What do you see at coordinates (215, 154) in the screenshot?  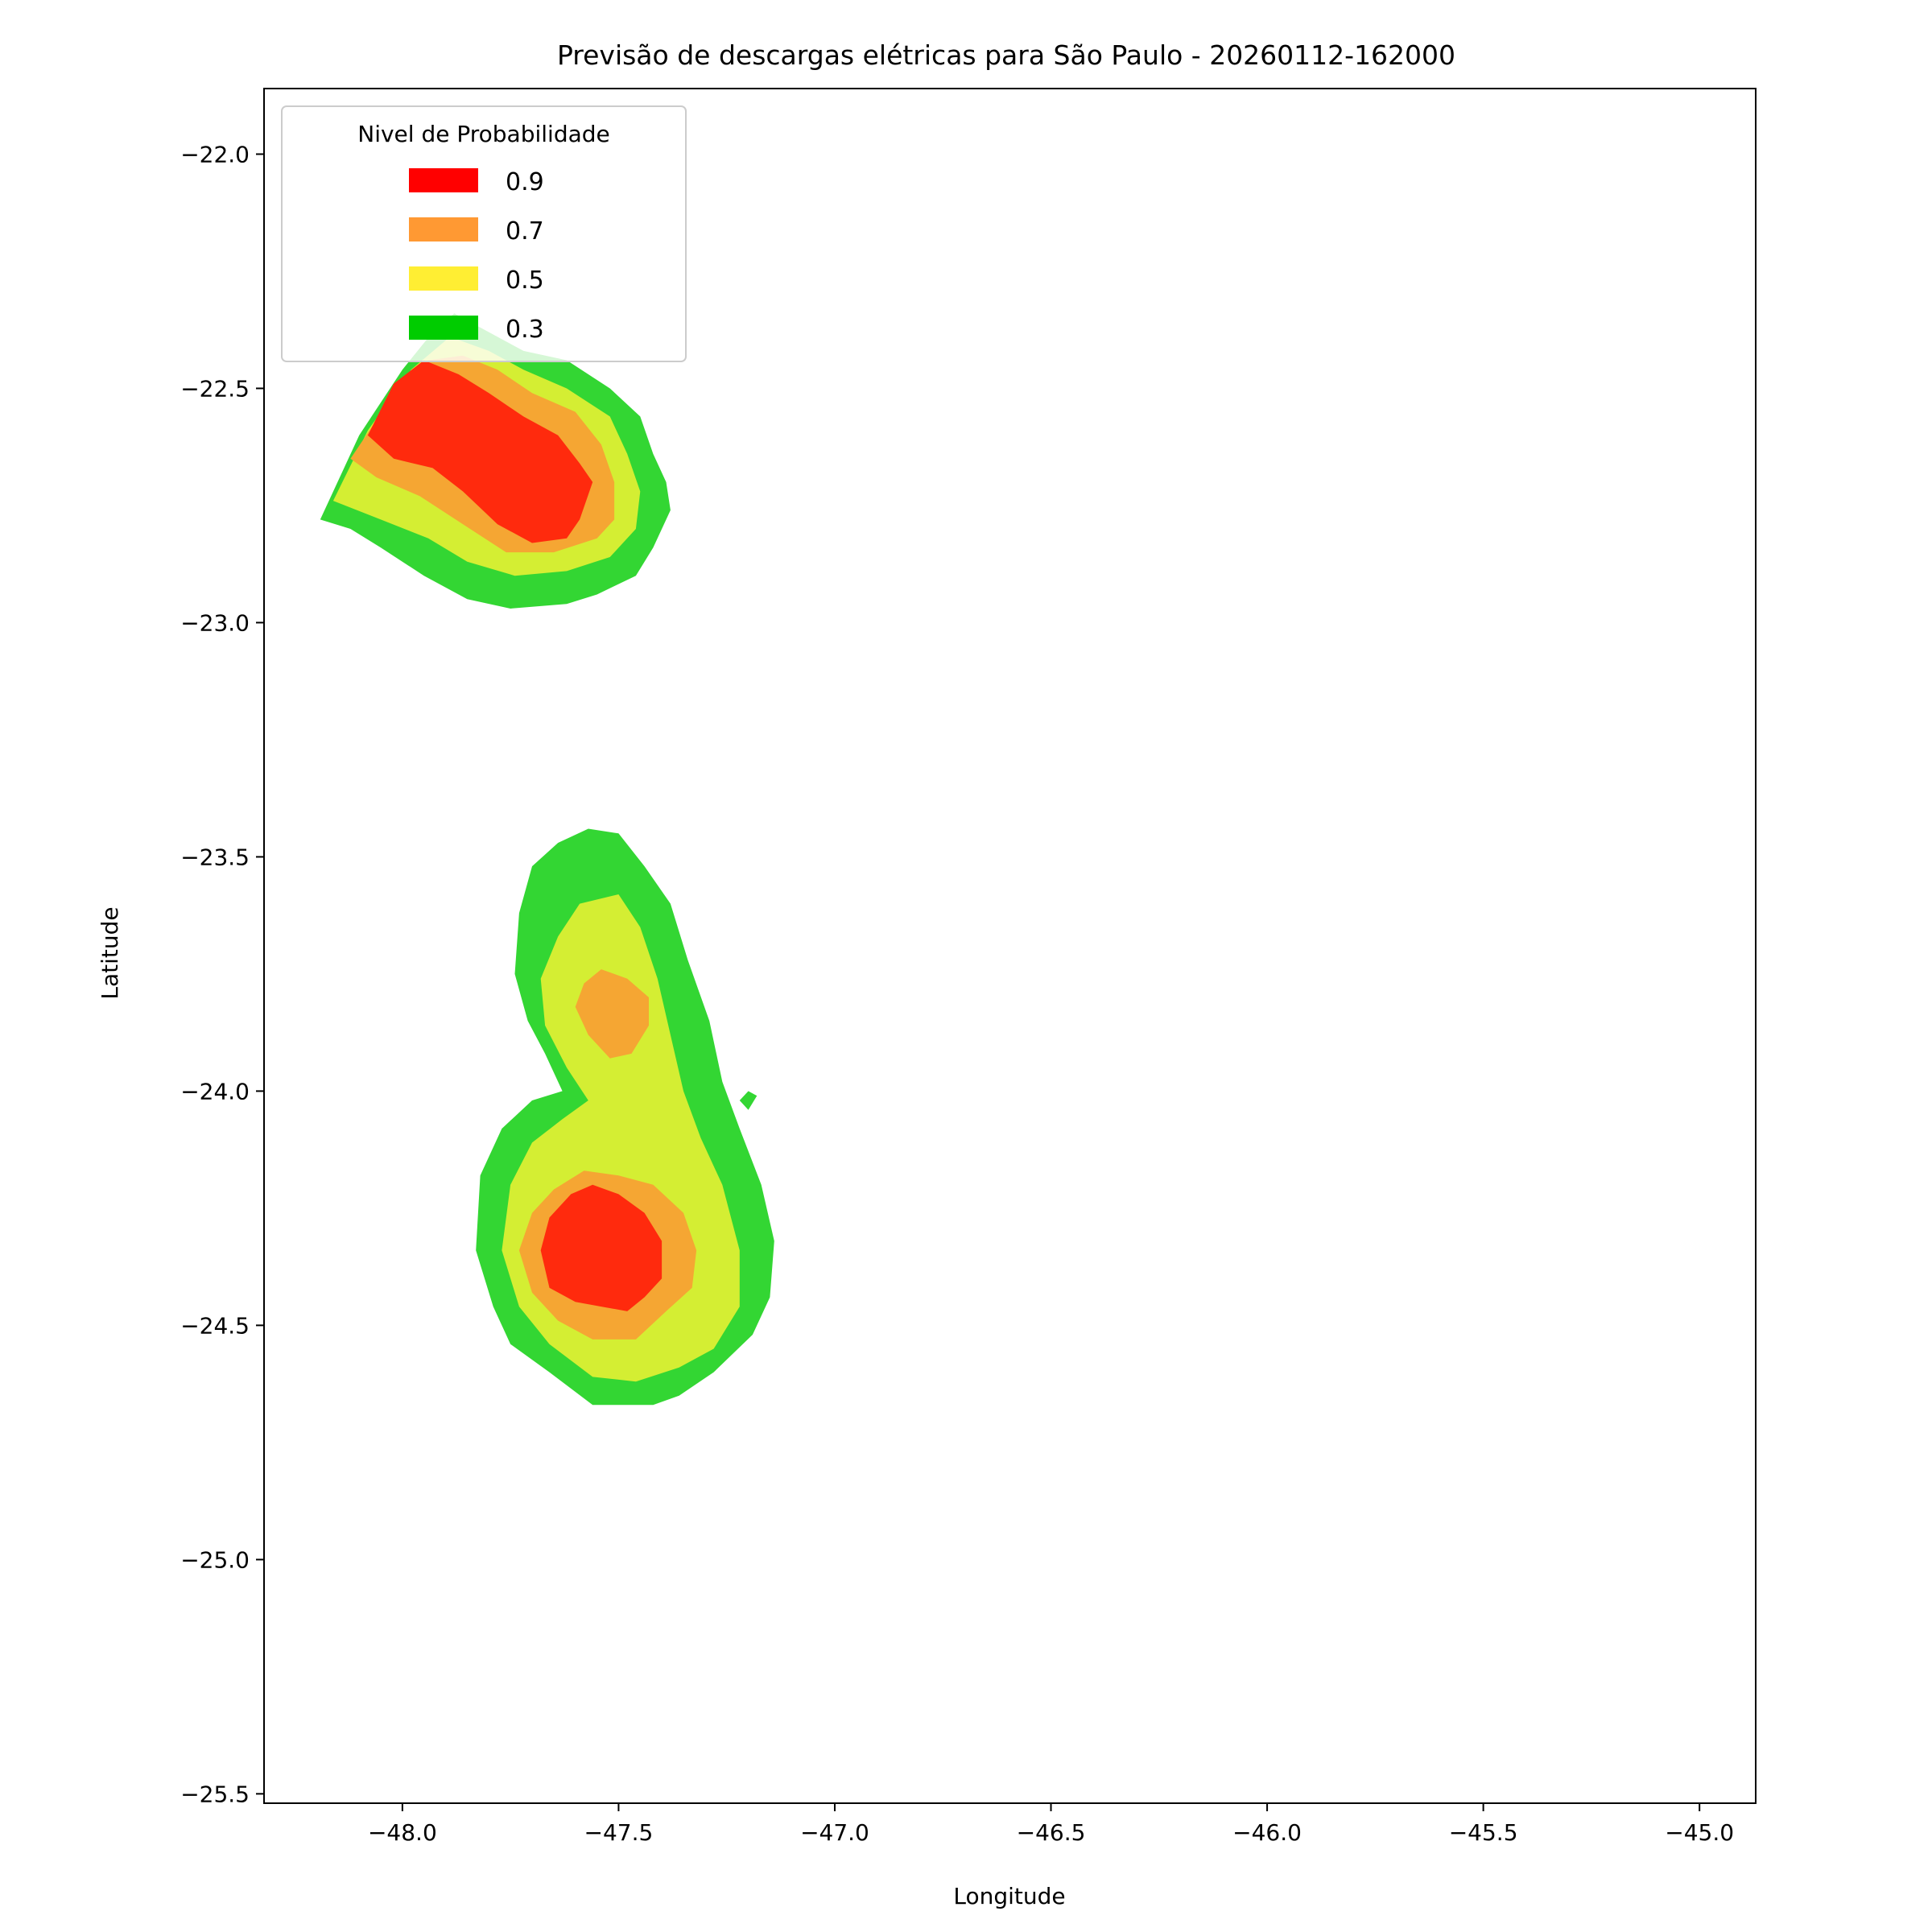 I see `y-tick-label: −22.0` at bounding box center [215, 154].